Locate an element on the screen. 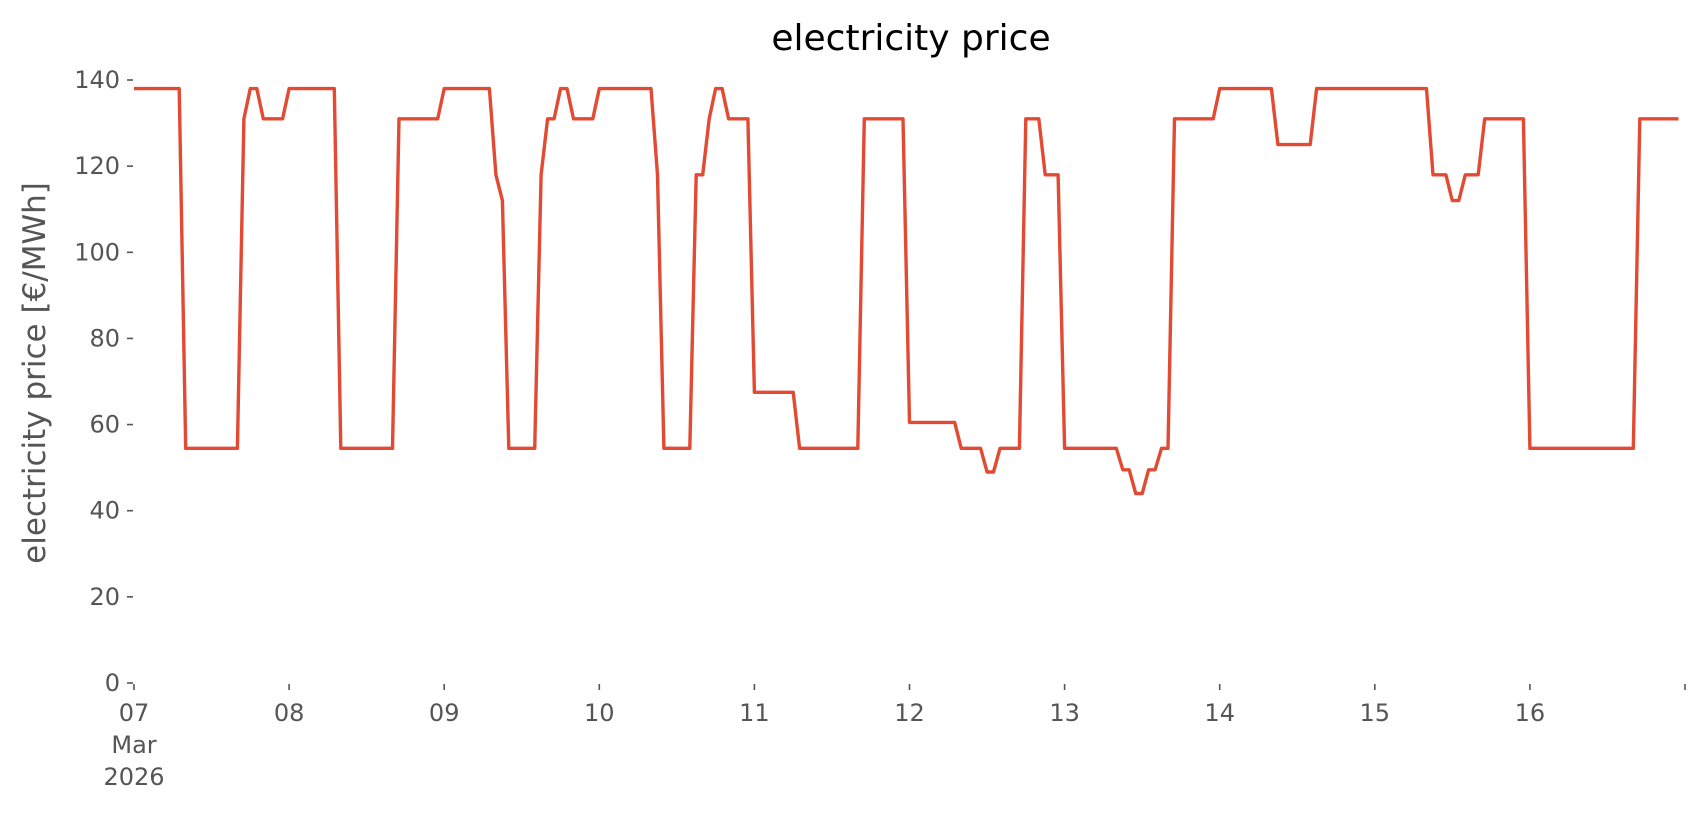 Image resolution: width=1706 pixels, height=815 pixels. x-tick-label: Mar is located at coordinates (133, 745).